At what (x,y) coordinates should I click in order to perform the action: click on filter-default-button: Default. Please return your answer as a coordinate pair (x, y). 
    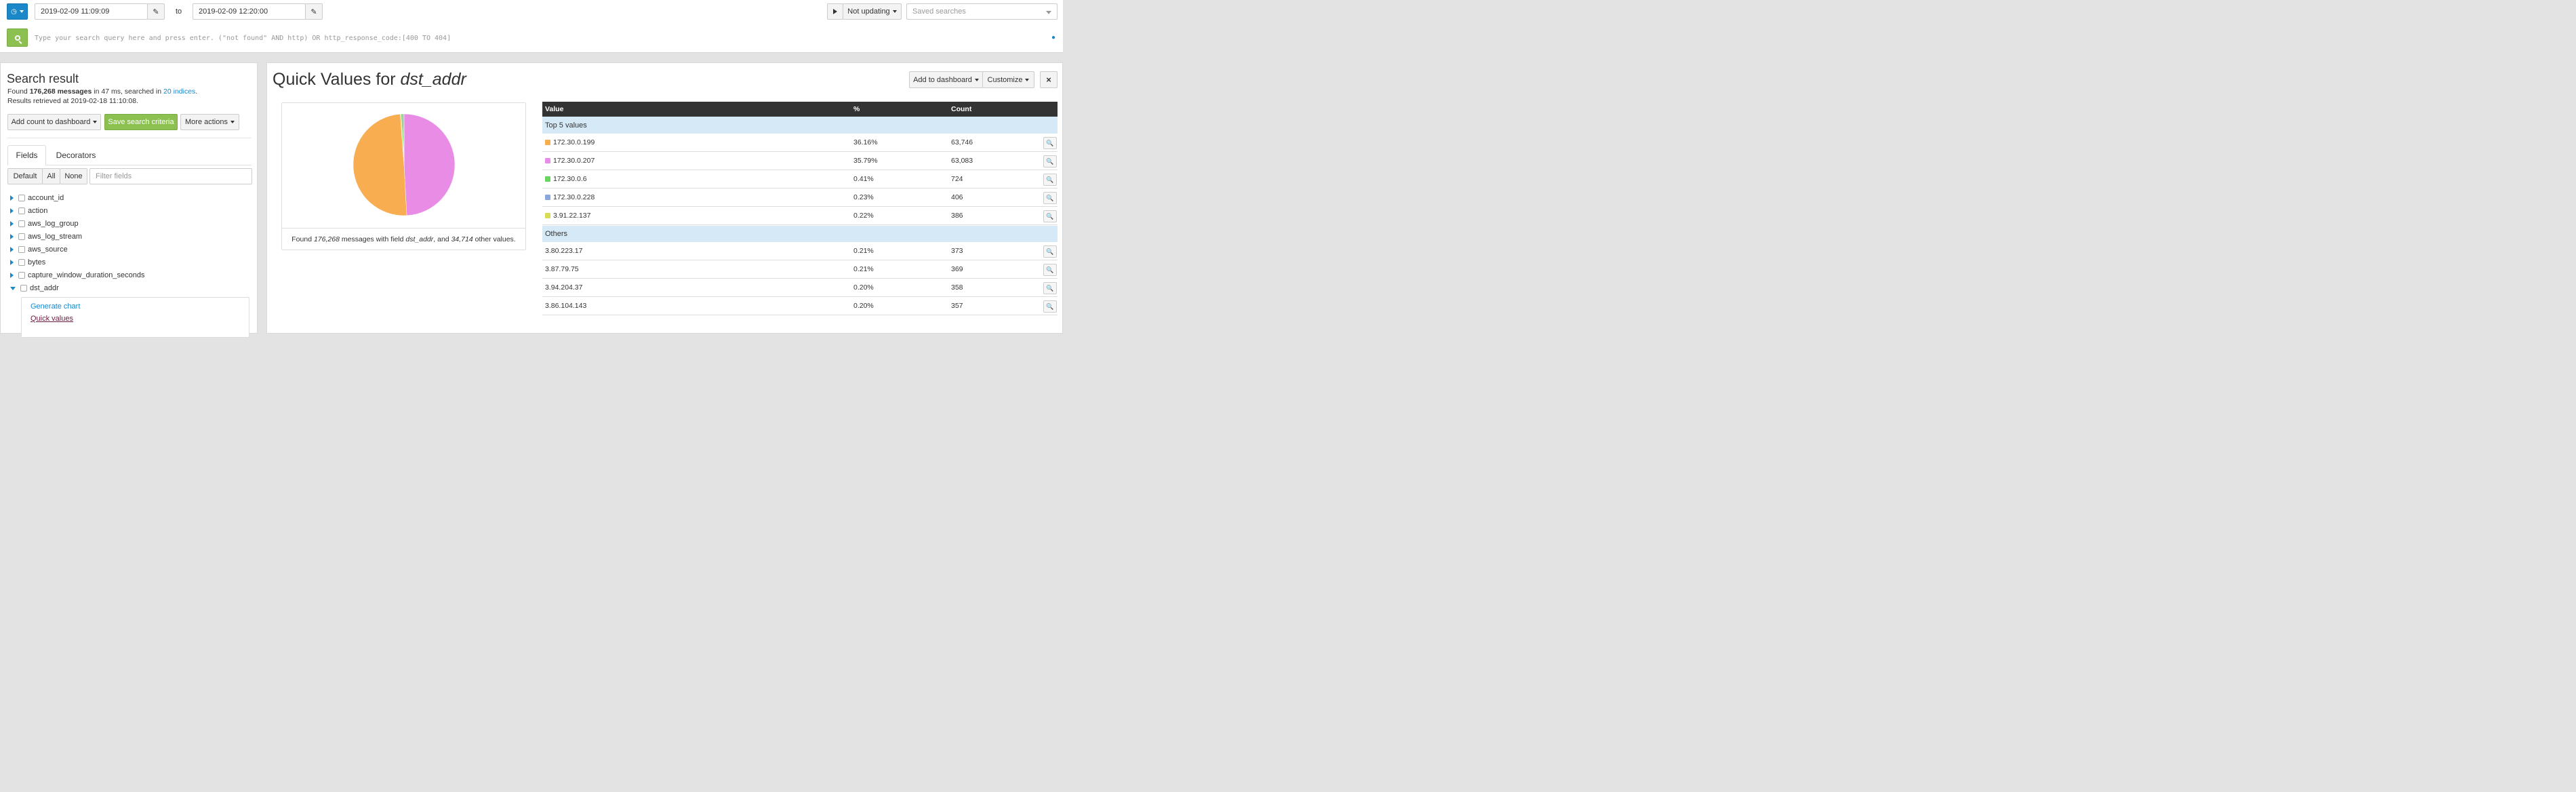
    Looking at the image, I should click on (25, 176).